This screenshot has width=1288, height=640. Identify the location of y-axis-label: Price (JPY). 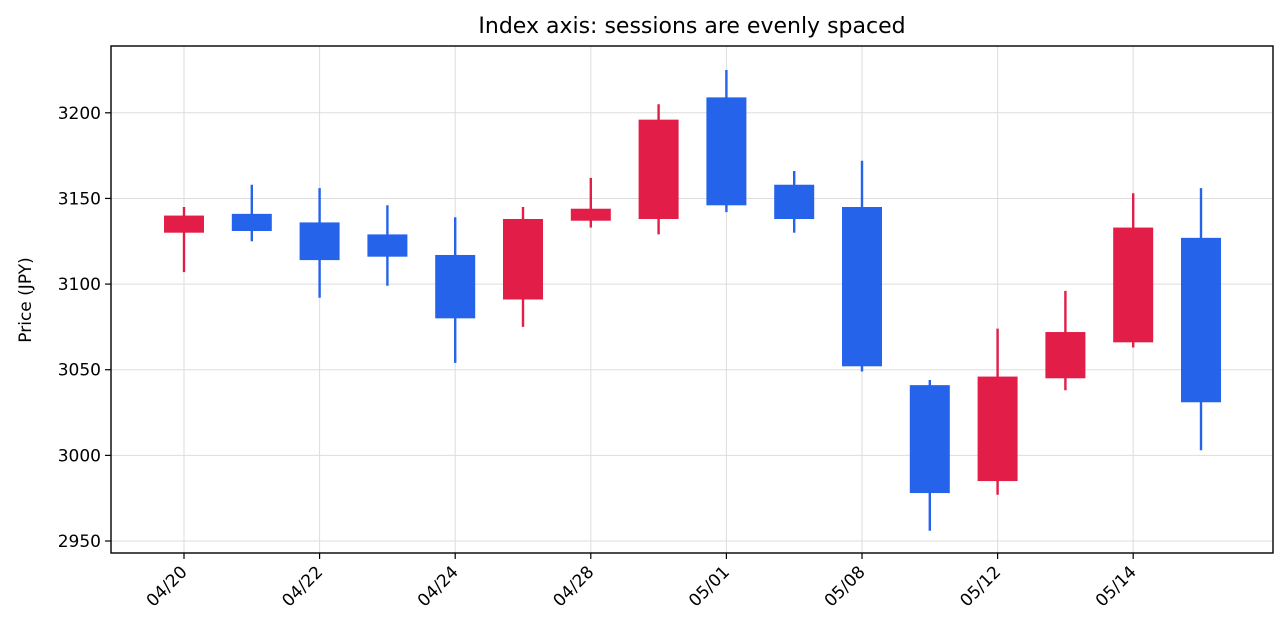
(26, 299).